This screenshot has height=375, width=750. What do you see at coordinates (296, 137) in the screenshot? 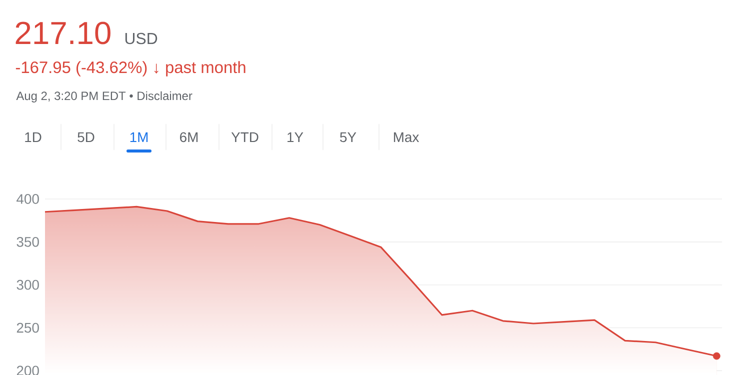
I see `text: 1Y` at bounding box center [296, 137].